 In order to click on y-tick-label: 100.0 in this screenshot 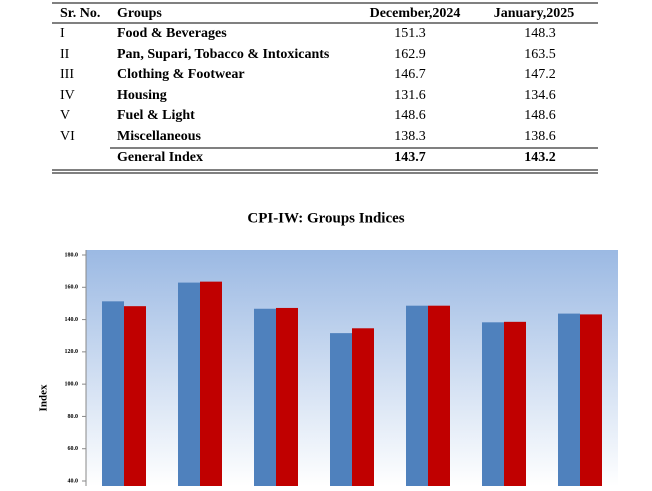, I will do `click(72, 385)`.